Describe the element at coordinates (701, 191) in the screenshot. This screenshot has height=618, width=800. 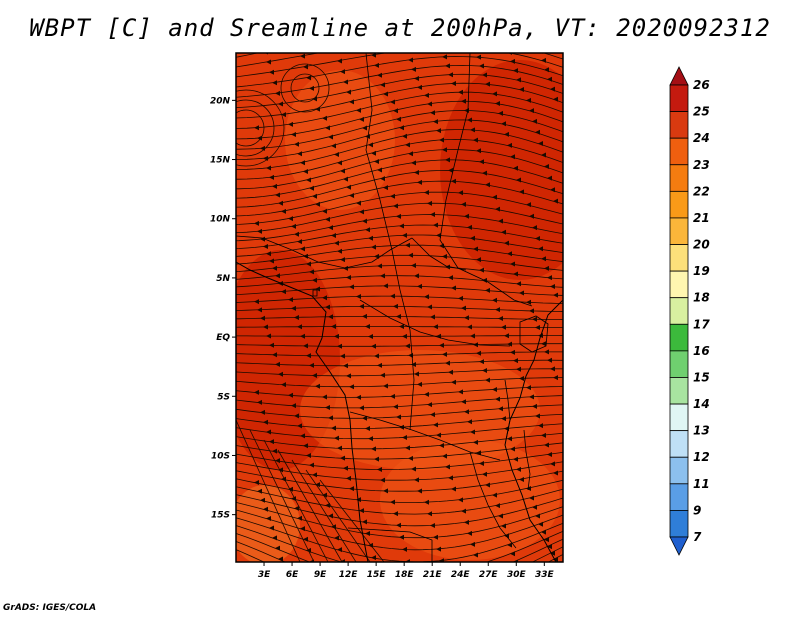
I see `colorbar-label: 22` at that location.